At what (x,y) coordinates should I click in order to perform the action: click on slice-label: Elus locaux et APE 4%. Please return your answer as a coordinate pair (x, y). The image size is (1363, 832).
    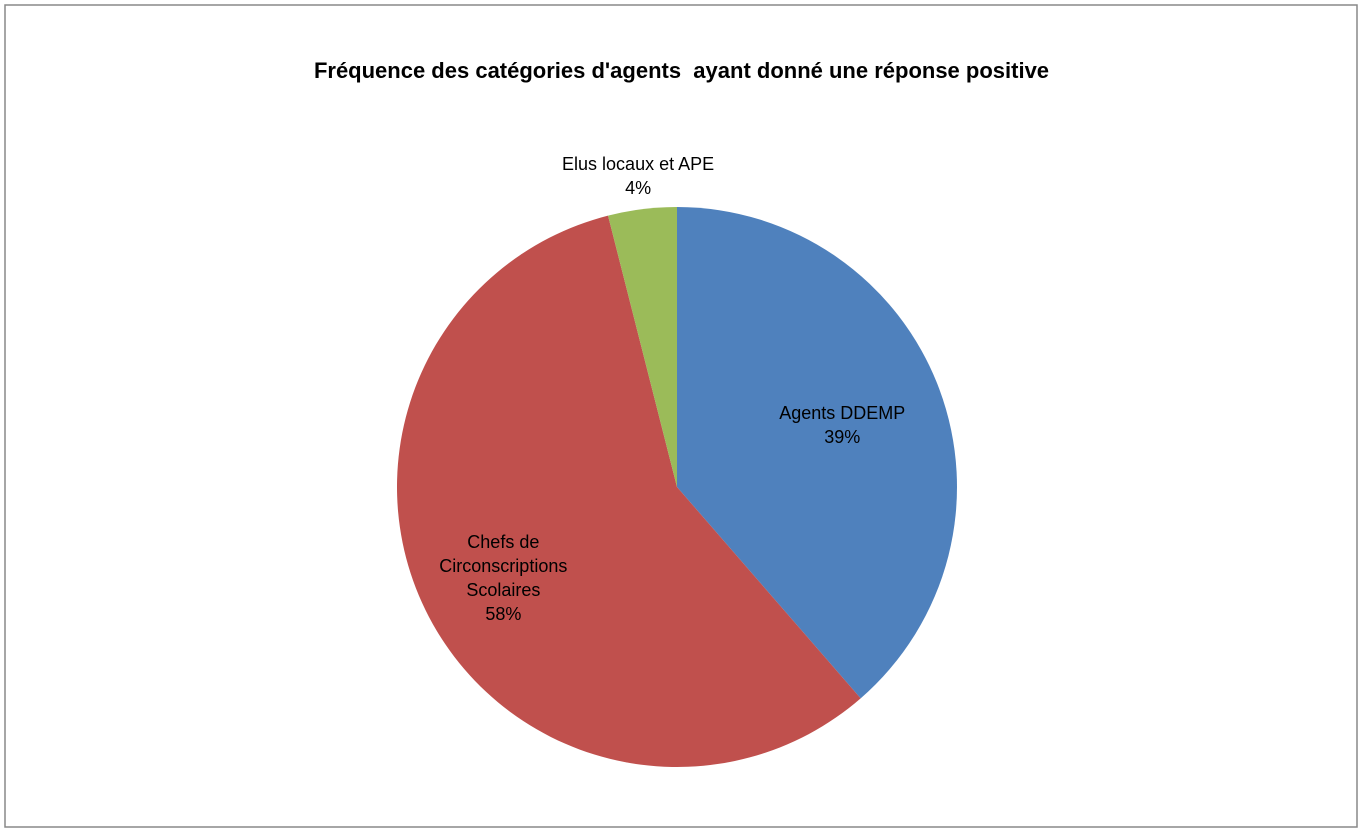
    Looking at the image, I should click on (638, 176).